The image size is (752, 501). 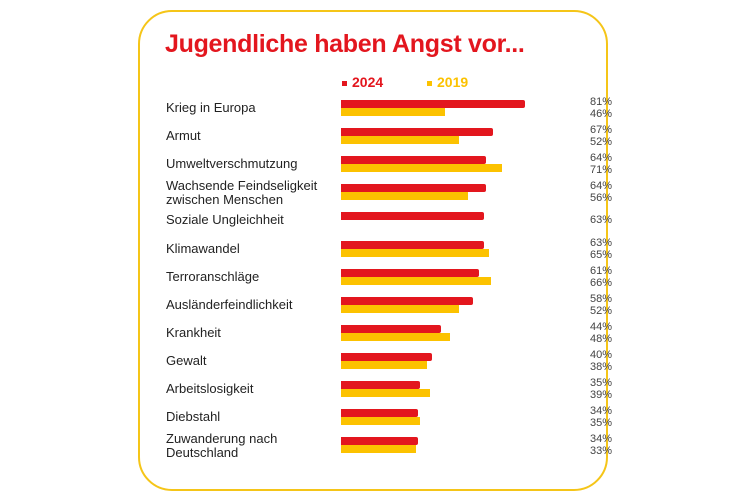 What do you see at coordinates (600, 270) in the screenshot?
I see `value-label-2024: 61%` at bounding box center [600, 270].